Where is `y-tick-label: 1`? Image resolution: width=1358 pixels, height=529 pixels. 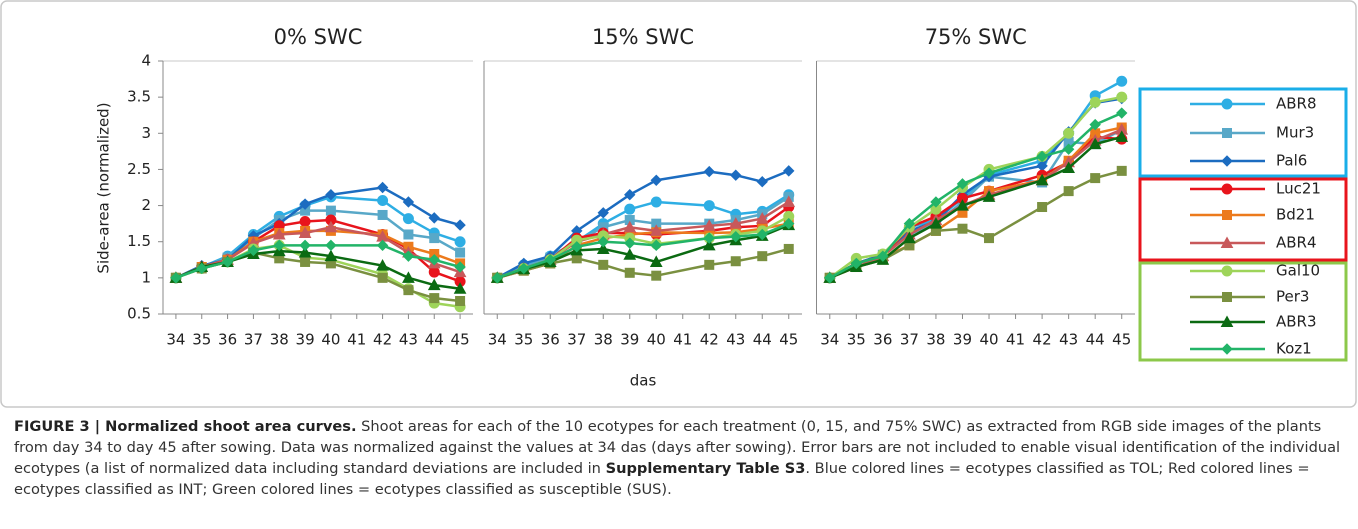 y-tick-label: 1 is located at coordinates (146, 277).